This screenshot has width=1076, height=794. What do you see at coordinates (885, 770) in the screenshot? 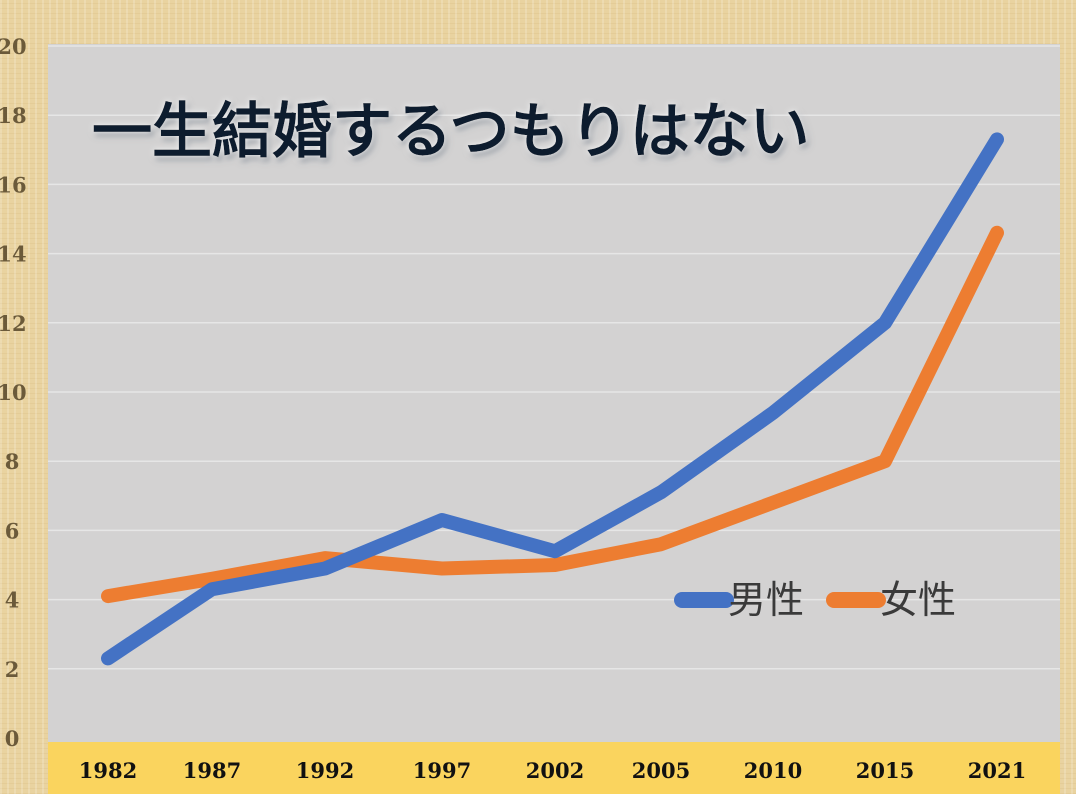
I see `x-tick-label: 2015` at bounding box center [885, 770].